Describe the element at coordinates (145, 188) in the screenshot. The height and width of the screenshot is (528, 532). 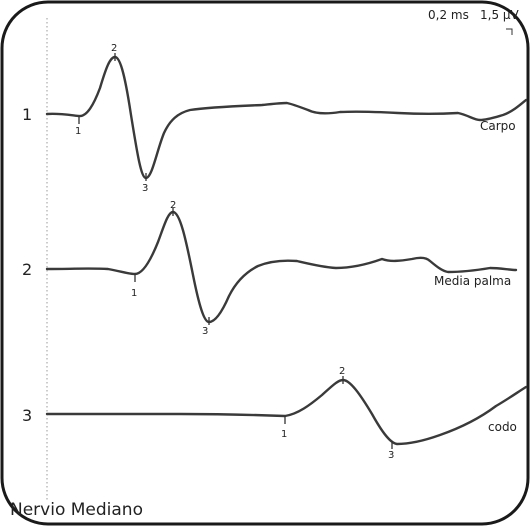
I see `trace-1-marker-3-label: 3` at that location.